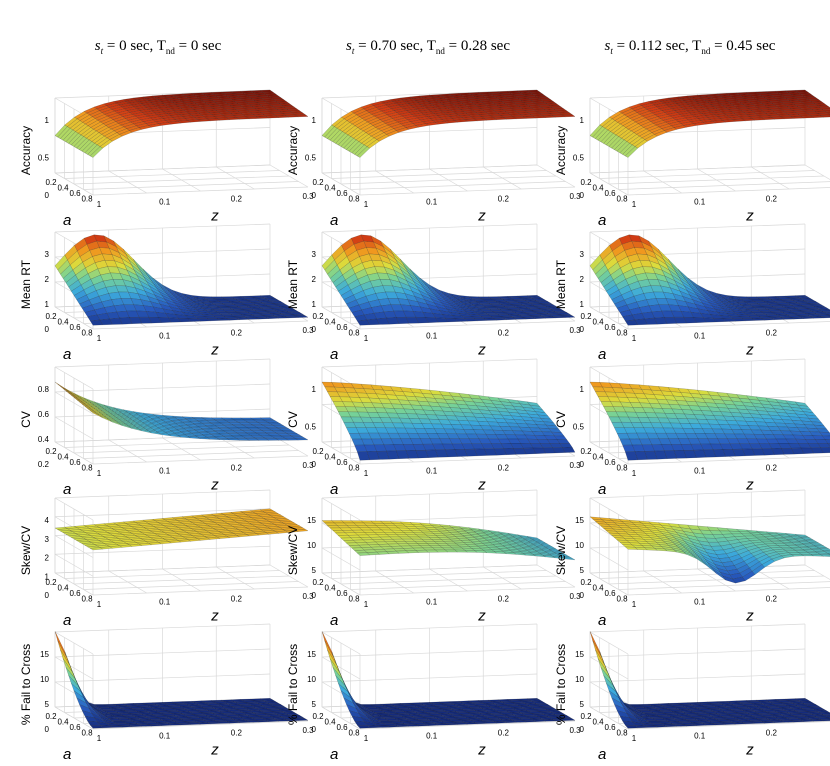 The image size is (830, 766). What do you see at coordinates (26, 284) in the screenshot?
I see `y-axis-label: Mean RT` at bounding box center [26, 284].